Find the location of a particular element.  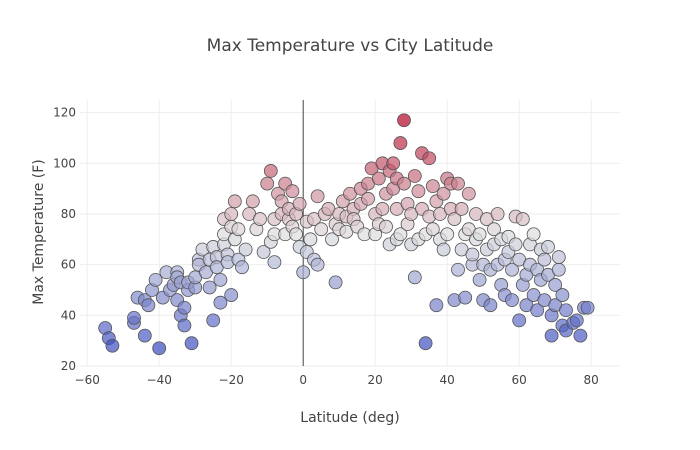

x-tick-label: 60 is located at coordinates (519, 380).